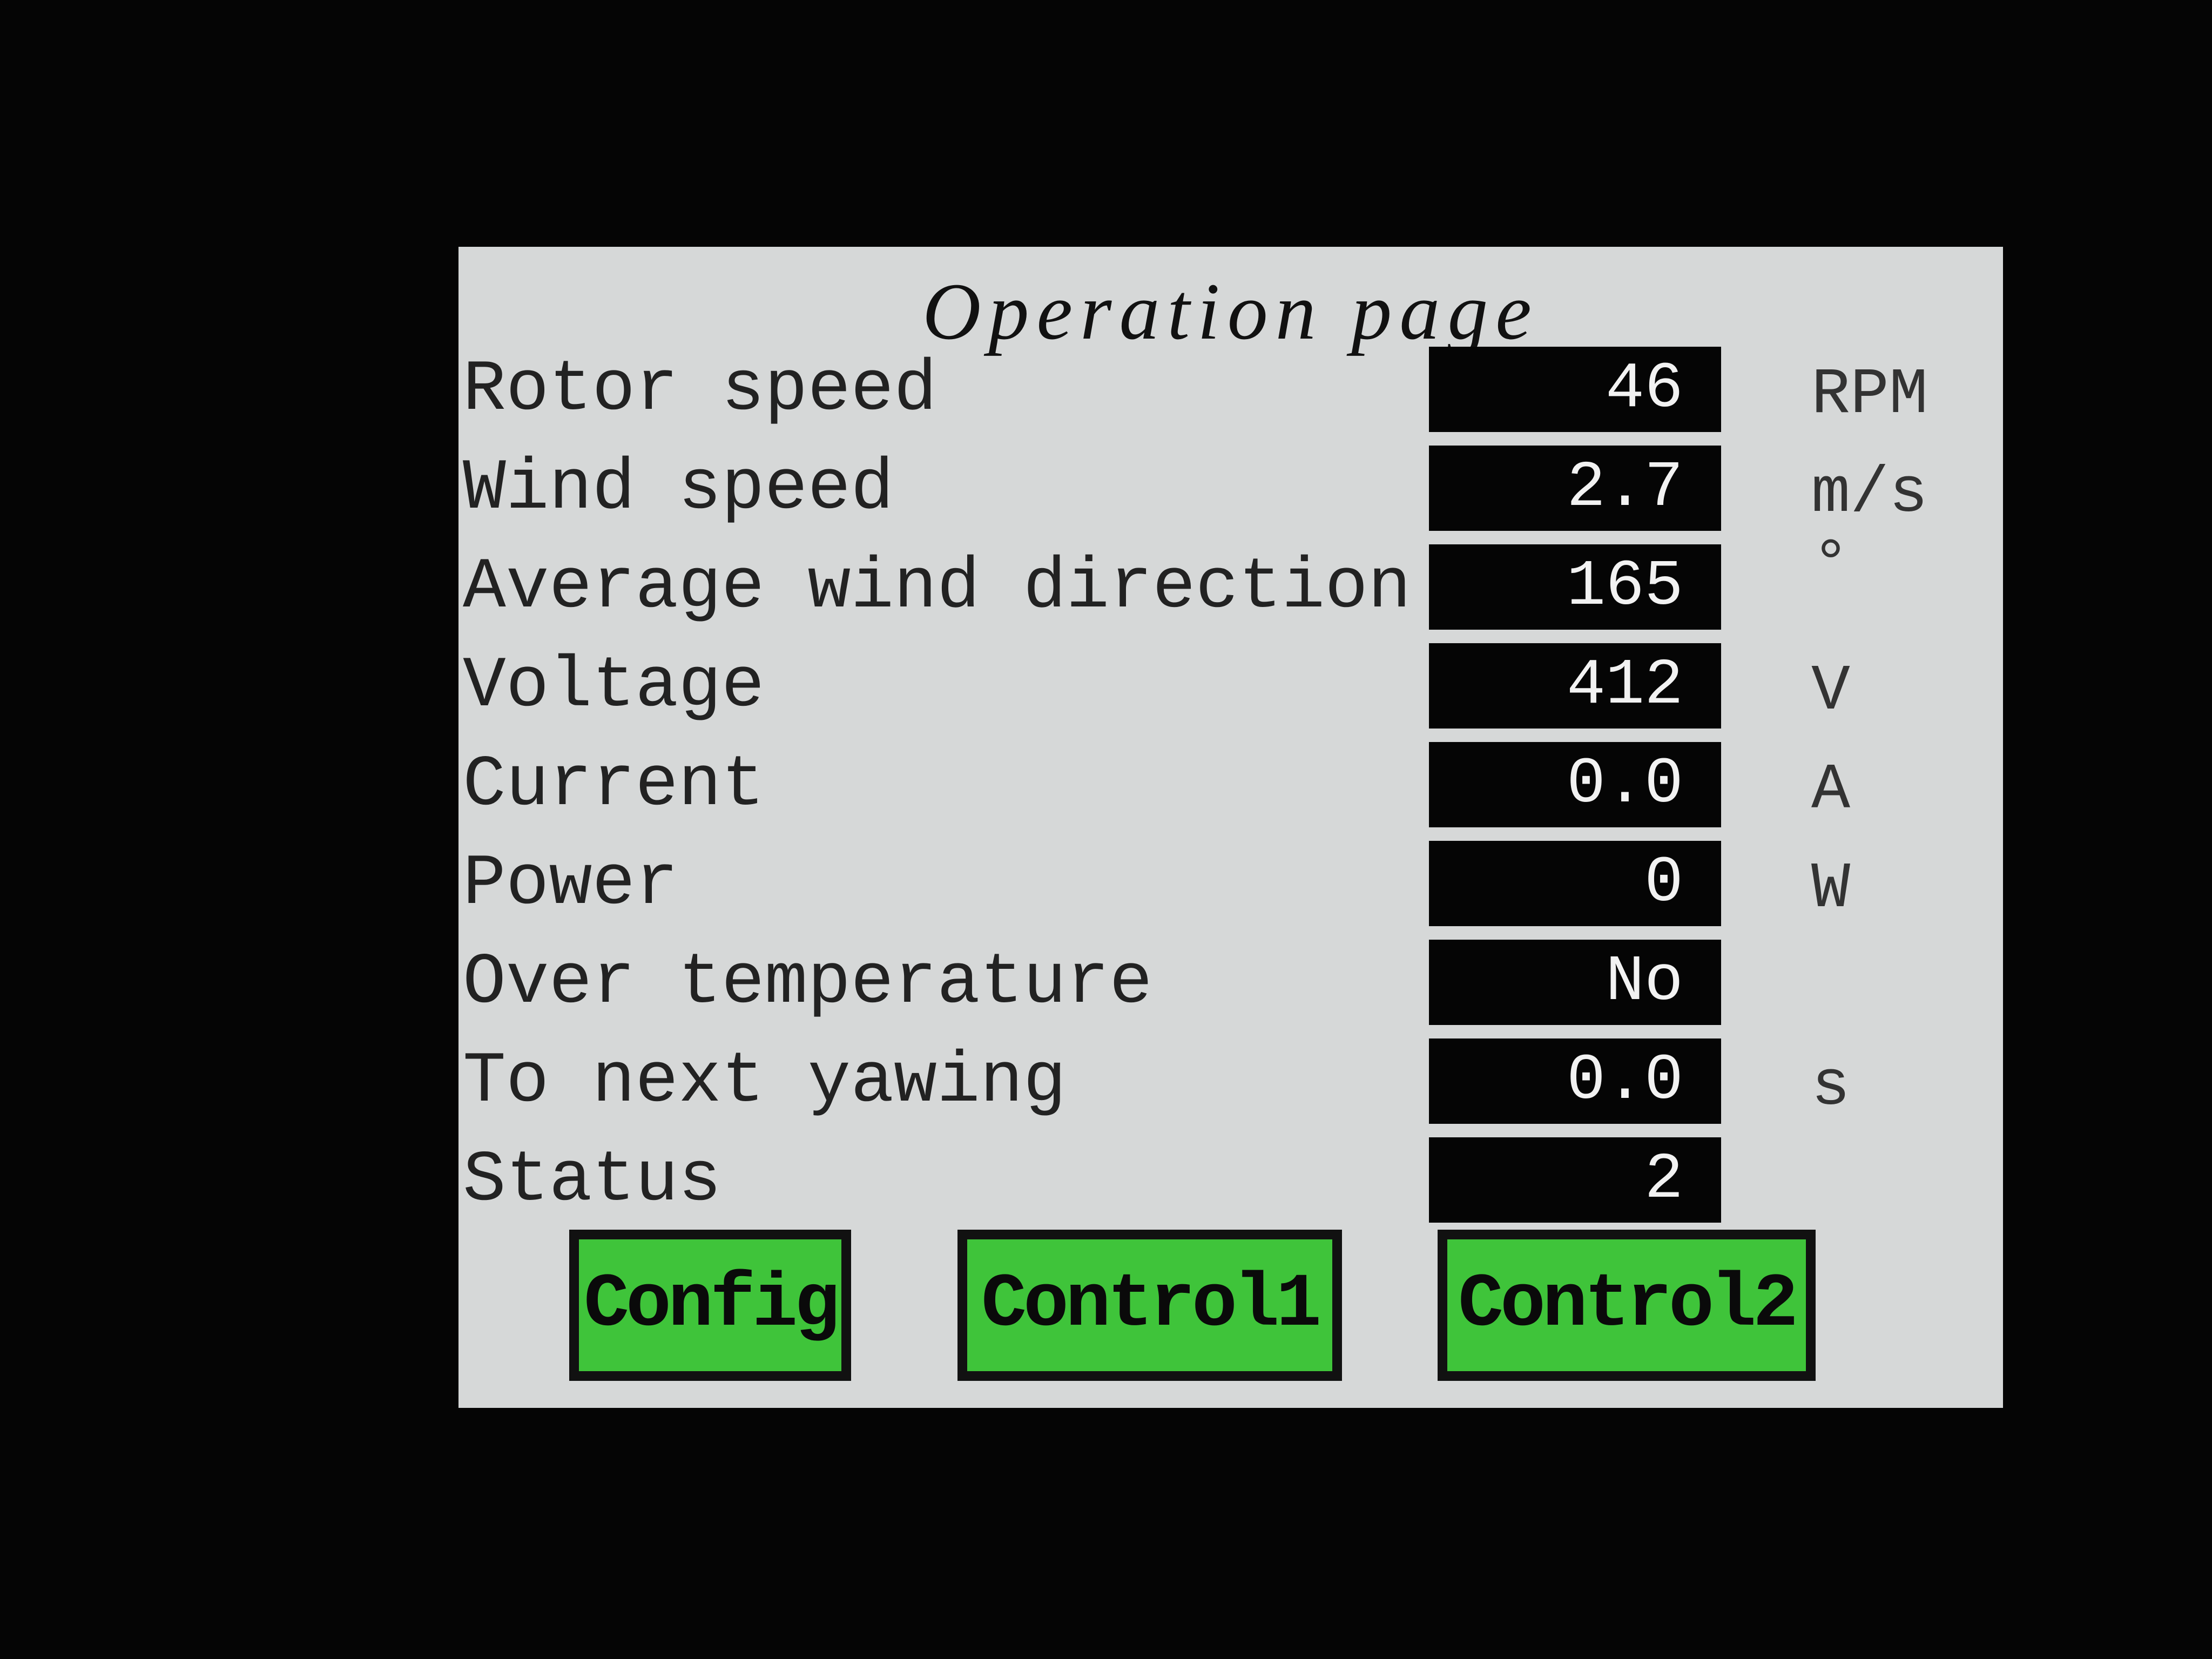 Image resolution: width=2212 pixels, height=1659 pixels. Describe the element at coordinates (678, 488) in the screenshot. I see `field-label: Wind speed` at that location.